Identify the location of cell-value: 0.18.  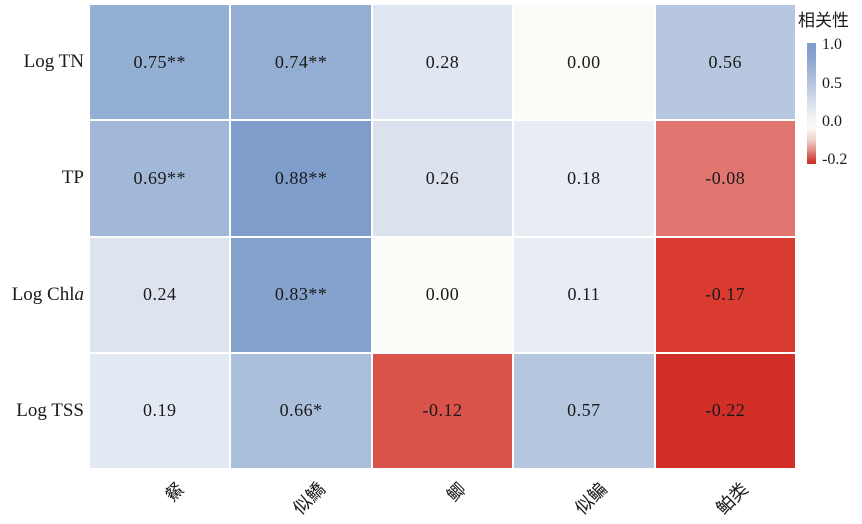
(584, 177).